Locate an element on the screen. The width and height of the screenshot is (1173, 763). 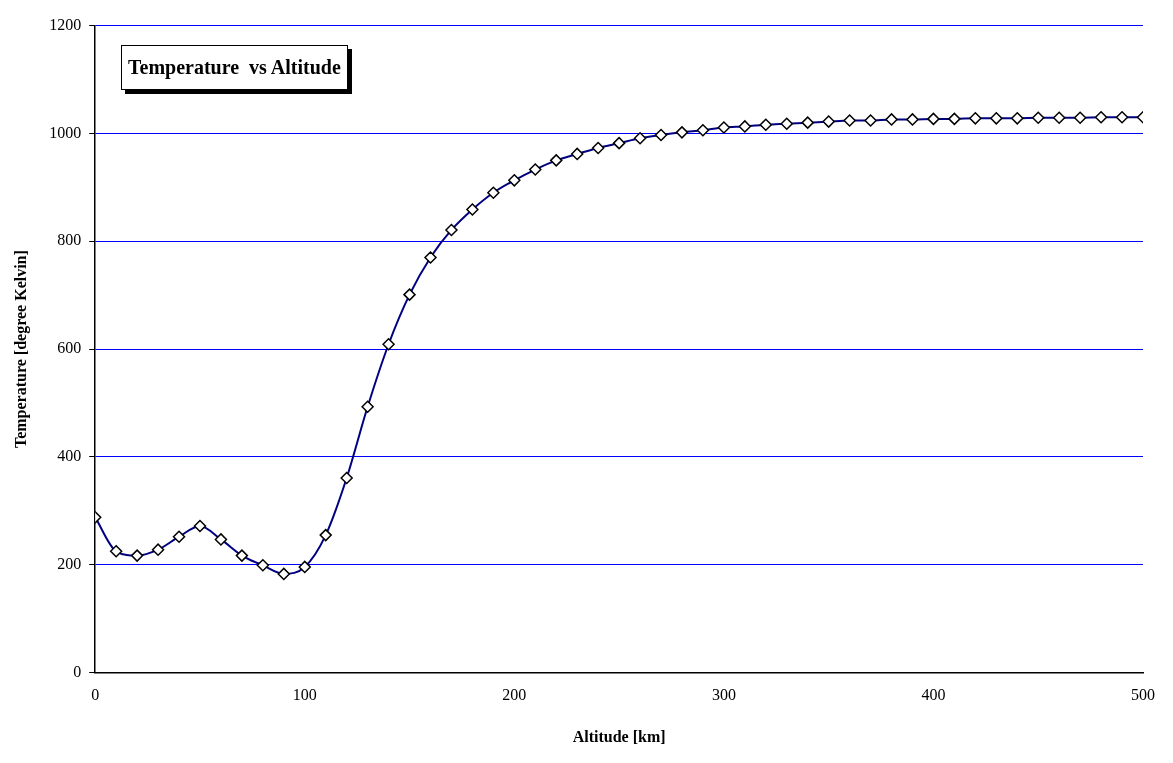
y-tick-label: 400 is located at coordinates (69, 456).